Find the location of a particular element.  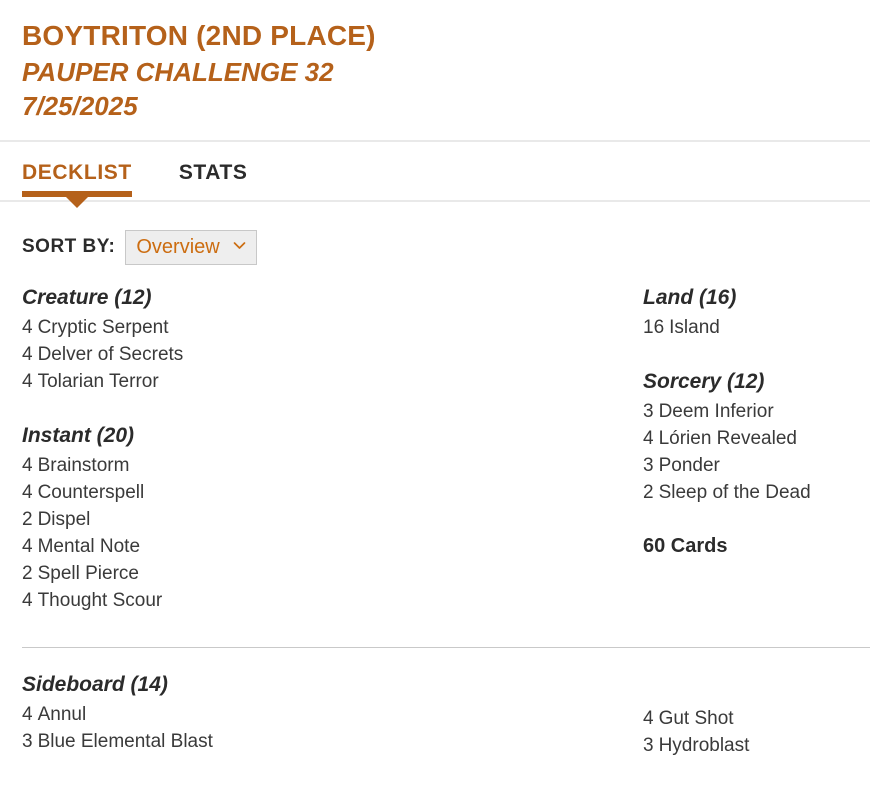

sideboard-right-spacer is located at coordinates (756, 689).